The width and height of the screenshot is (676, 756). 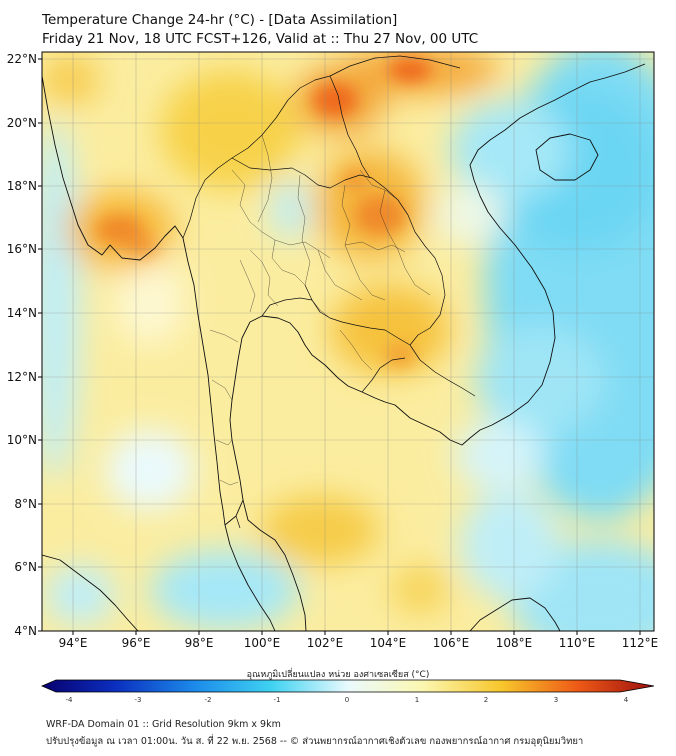 What do you see at coordinates (90, 592) in the screenshot?
I see `coastline-sumatra` at bounding box center [90, 592].